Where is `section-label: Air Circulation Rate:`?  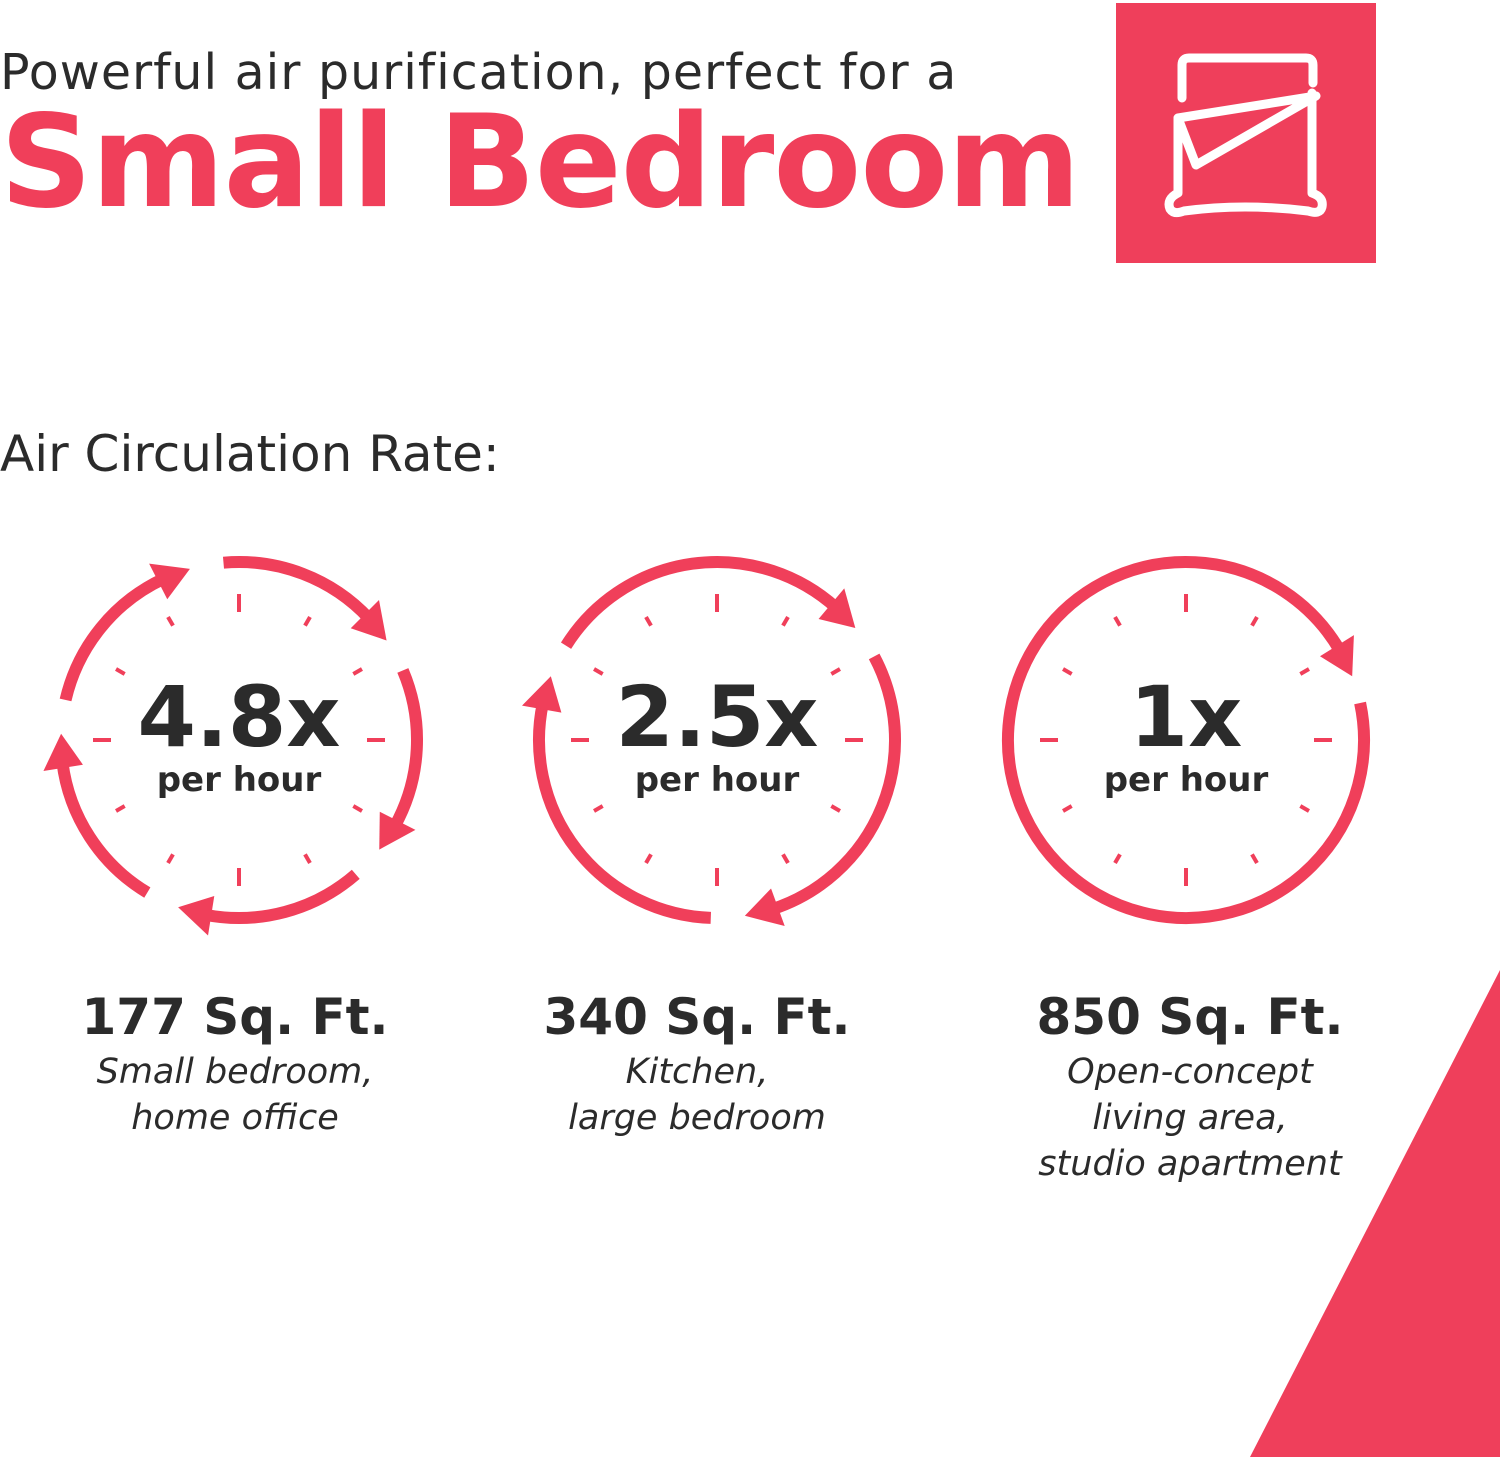
section-label: Air Circulation Rate: is located at coordinates (250, 454).